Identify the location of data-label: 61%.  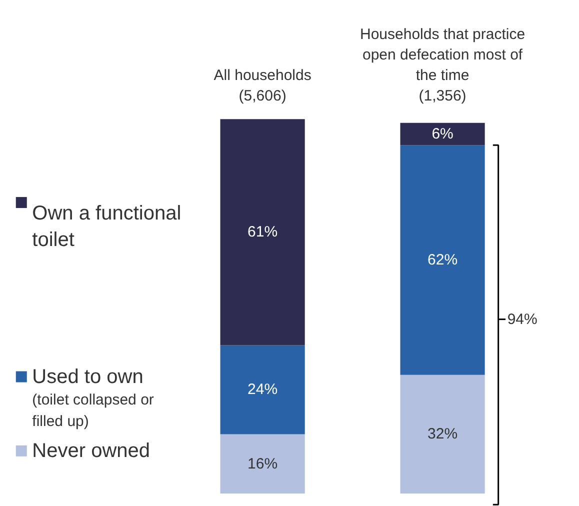
(263, 232).